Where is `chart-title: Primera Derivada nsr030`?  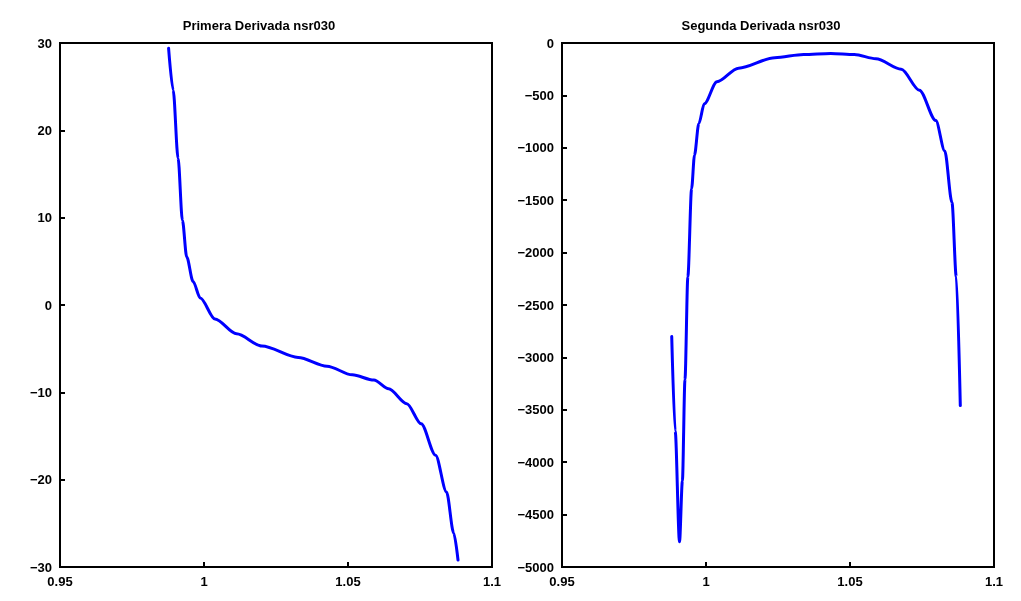
chart-title: Primera Derivada nsr030 is located at coordinates (259, 25).